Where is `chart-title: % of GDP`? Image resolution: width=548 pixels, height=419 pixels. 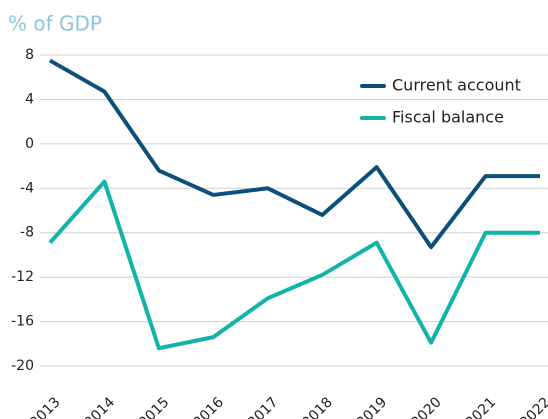
chart-title: % of GDP is located at coordinates (55, 24).